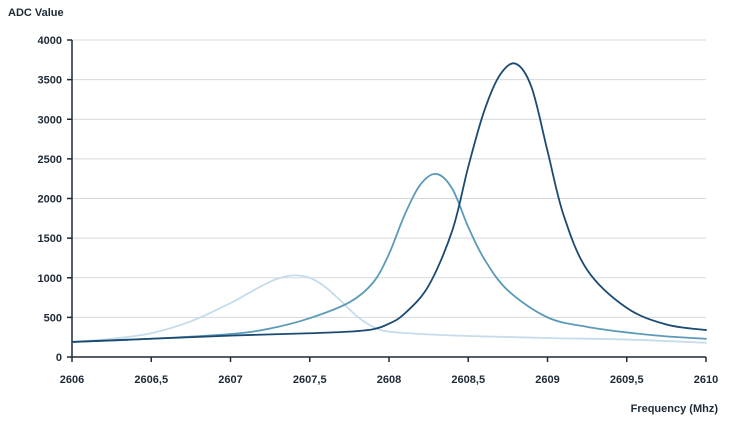  What do you see at coordinates (389, 380) in the screenshot?
I see `x-tick-label: 2608` at bounding box center [389, 380].